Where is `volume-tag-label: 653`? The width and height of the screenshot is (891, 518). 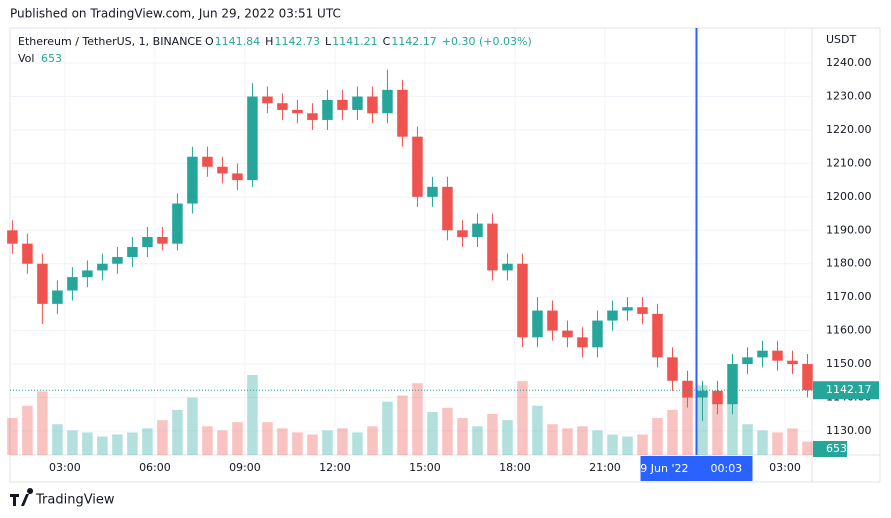
volume-tag-label: 653 is located at coordinates (836, 448).